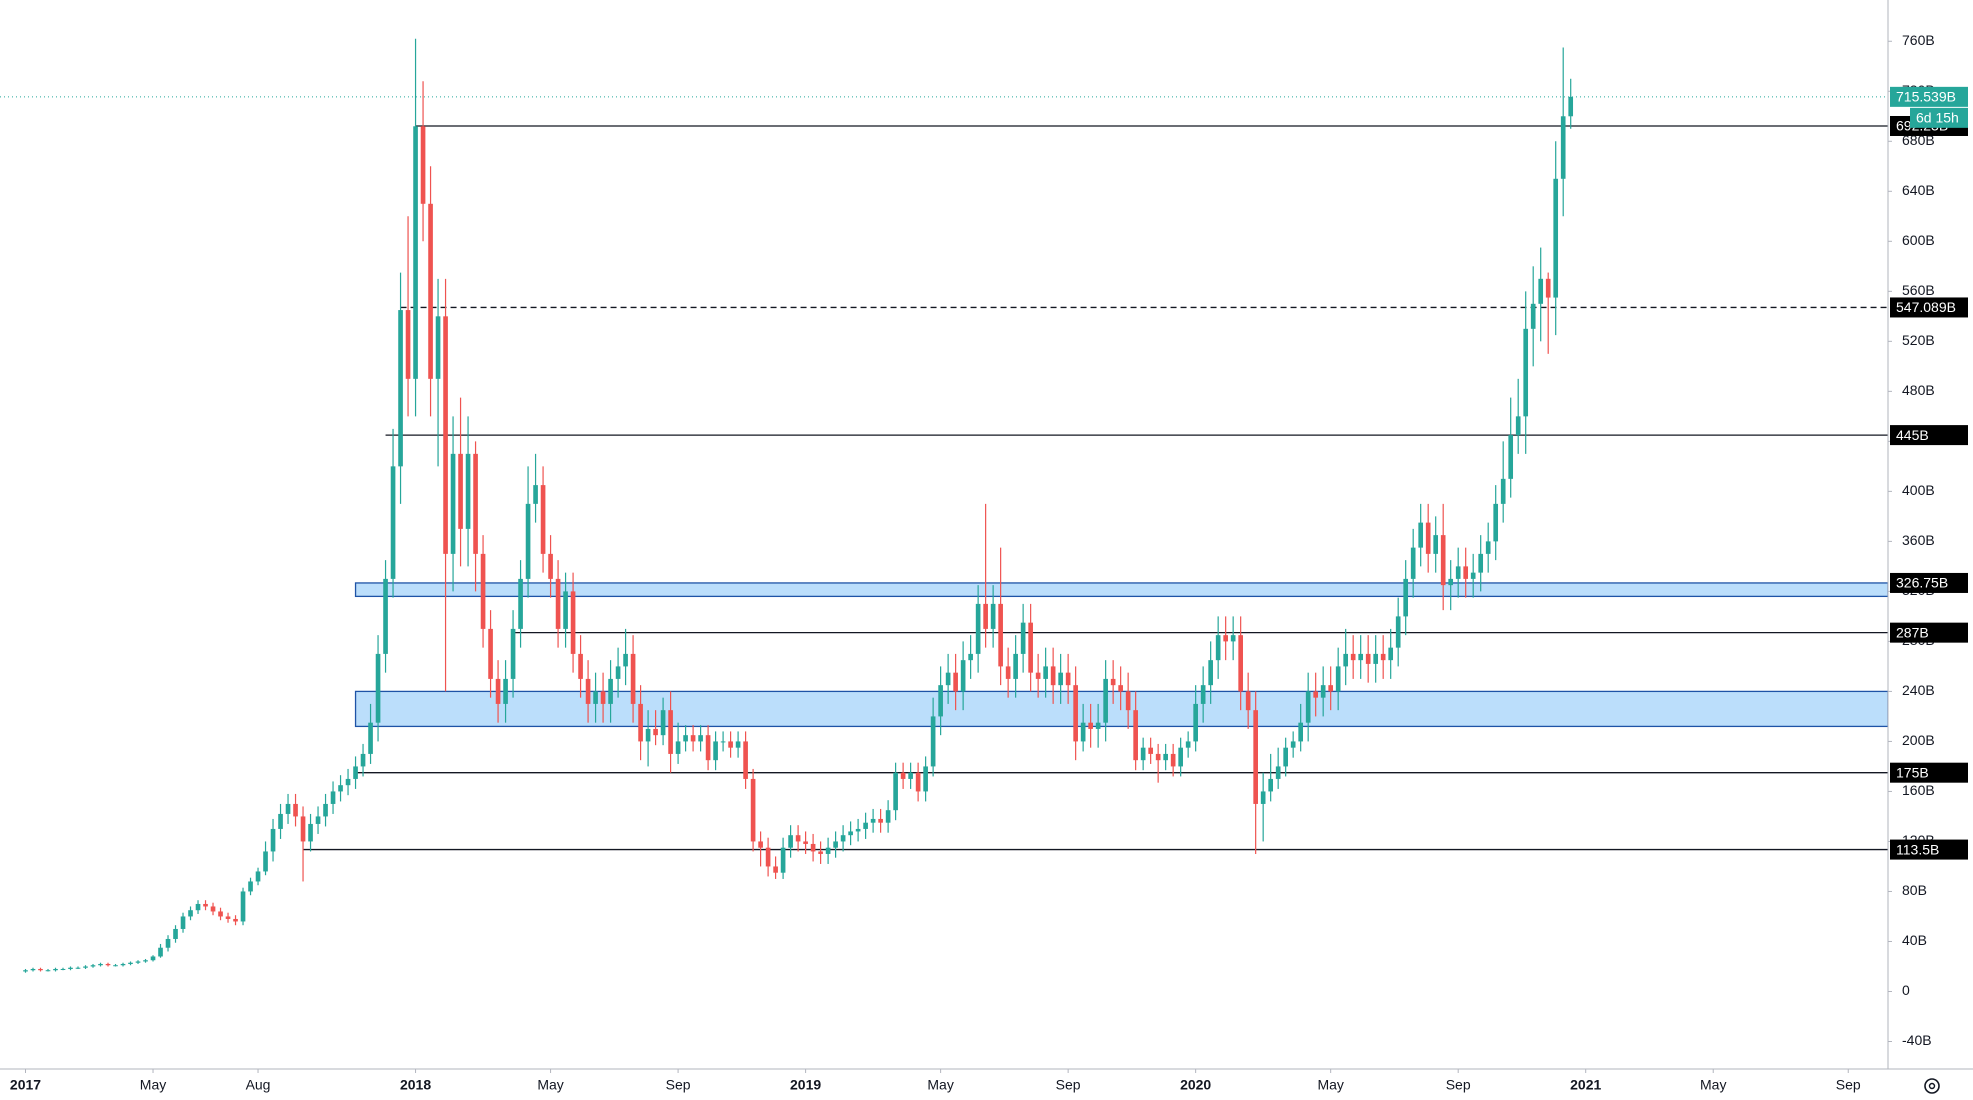 This screenshot has width=1973, height=1100. I want to click on y-tick-label: 760B, so click(1918, 40).